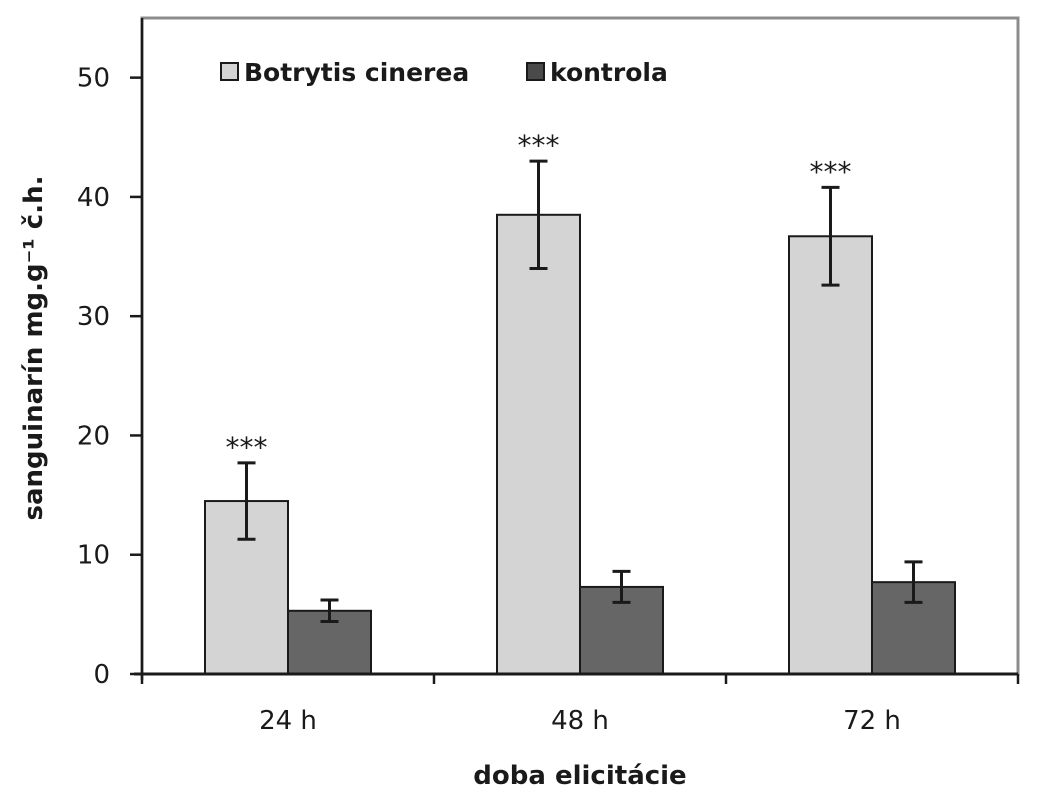 This screenshot has width=1044, height=800. What do you see at coordinates (356, 72) in the screenshot?
I see `legend-label-botrytis: Botrytis cinerea` at bounding box center [356, 72].